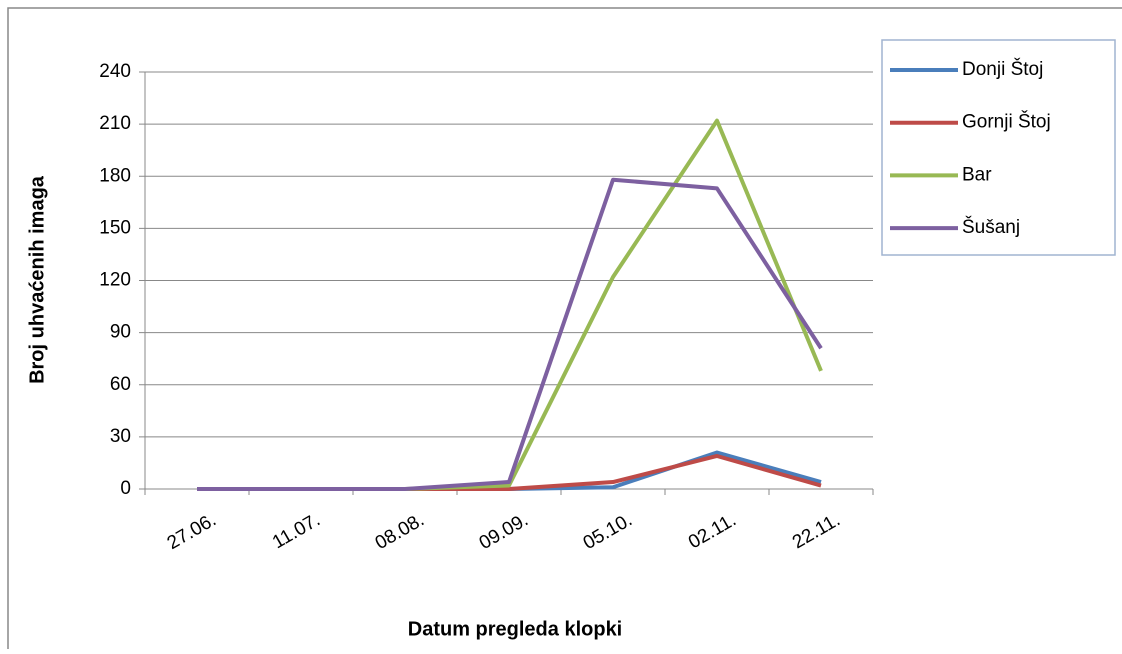  Describe the element at coordinates (515, 629) in the screenshot. I see `x-axis-label: Datum pregleda klopki` at that location.